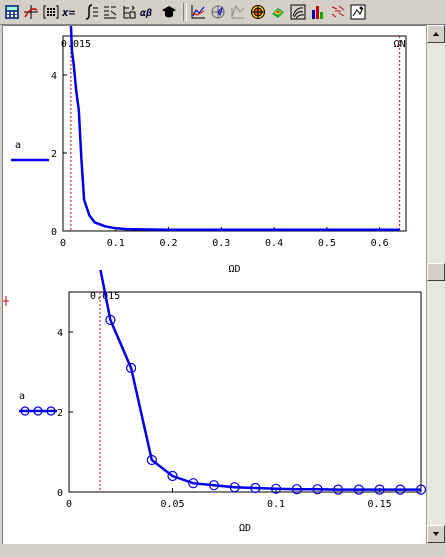 This screenshot has width=446, height=557. I want to click on arrow-up-icon, so click(436, 34).